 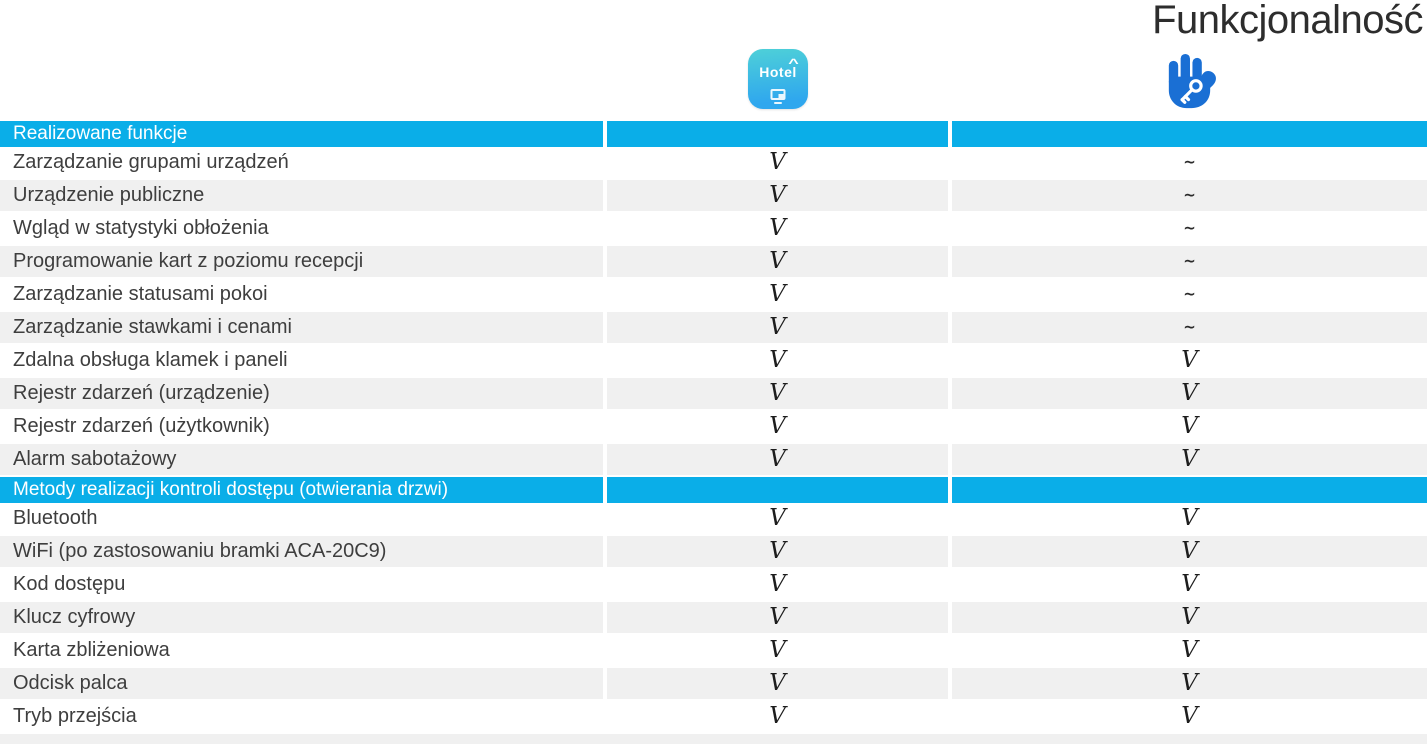 What do you see at coordinates (713, 739) in the screenshot?
I see `bottom-partial-row` at bounding box center [713, 739].